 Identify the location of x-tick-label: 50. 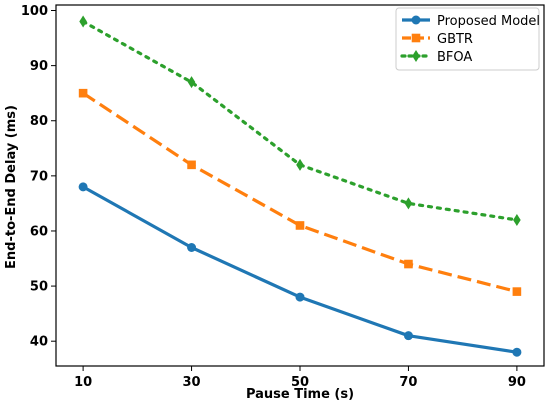
(300, 382).